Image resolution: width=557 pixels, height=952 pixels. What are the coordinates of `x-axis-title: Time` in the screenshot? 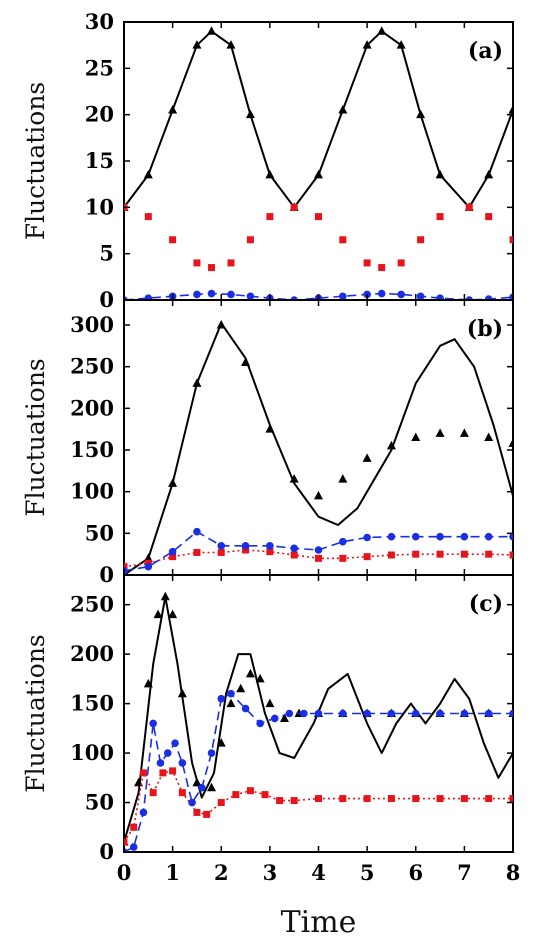 It's located at (319, 922).